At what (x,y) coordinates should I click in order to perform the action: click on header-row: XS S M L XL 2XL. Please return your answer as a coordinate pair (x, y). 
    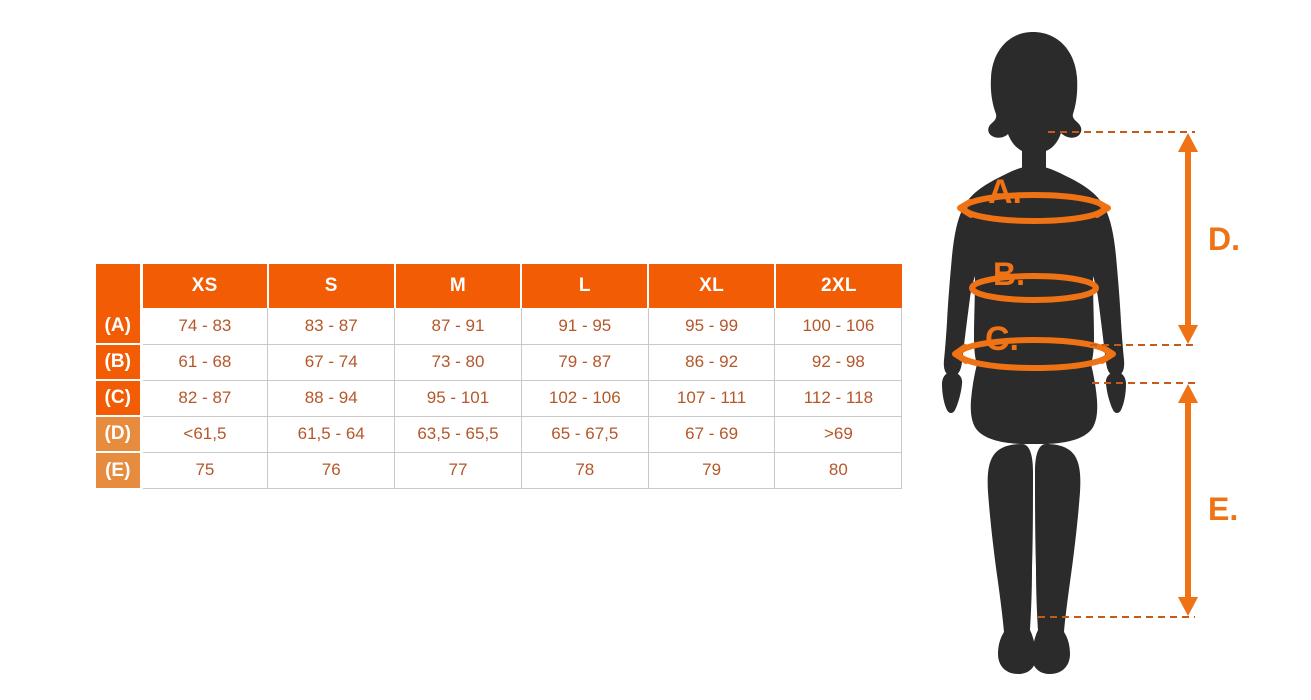
    Looking at the image, I should click on (499, 286).